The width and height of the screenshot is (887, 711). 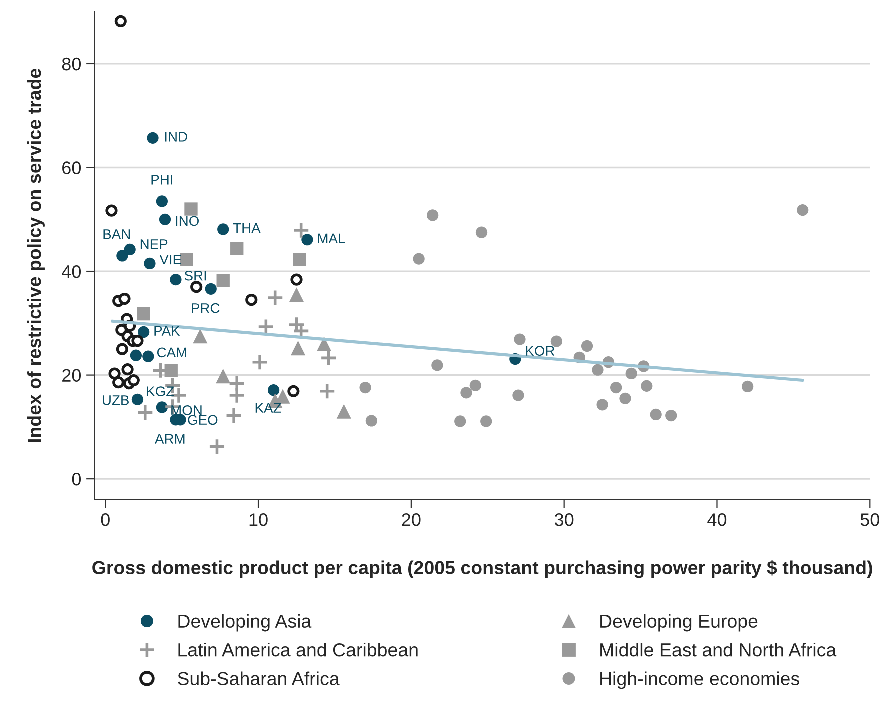 What do you see at coordinates (171, 260) in the screenshot?
I see `annotation: VIE` at bounding box center [171, 260].